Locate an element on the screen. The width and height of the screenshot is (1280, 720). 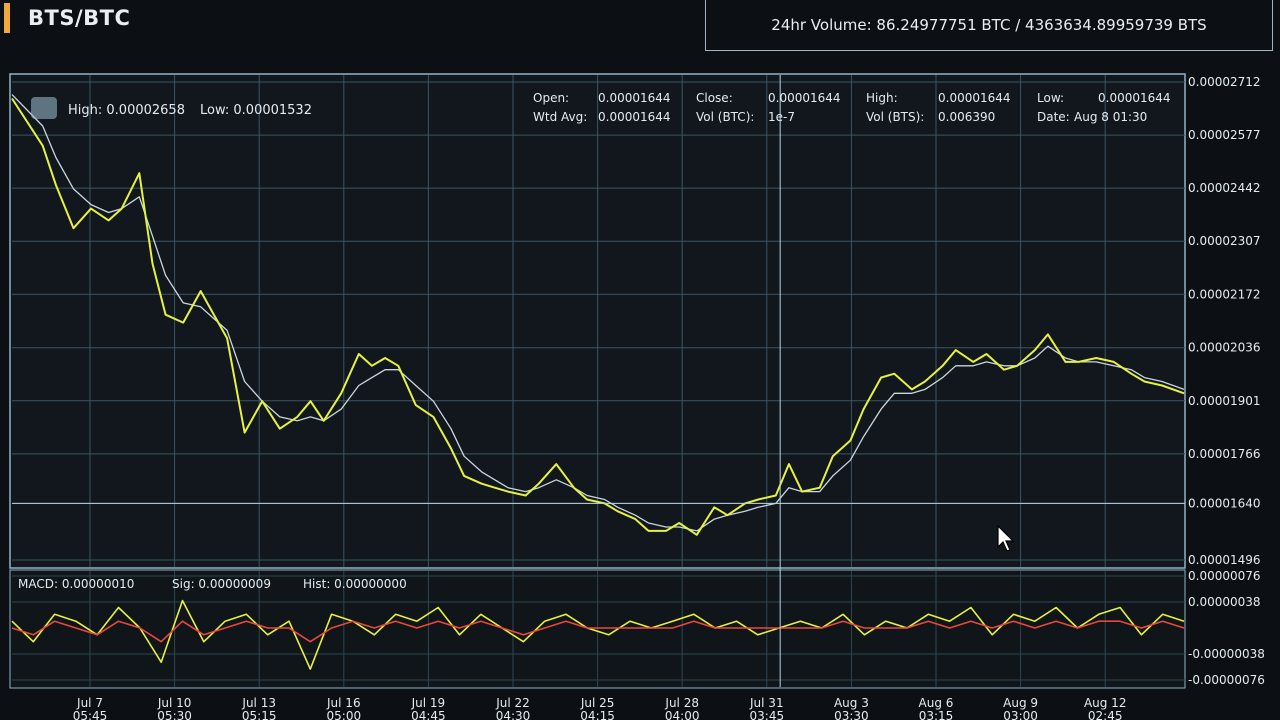
volbts-label: Vol (BTS): is located at coordinates (895, 117).